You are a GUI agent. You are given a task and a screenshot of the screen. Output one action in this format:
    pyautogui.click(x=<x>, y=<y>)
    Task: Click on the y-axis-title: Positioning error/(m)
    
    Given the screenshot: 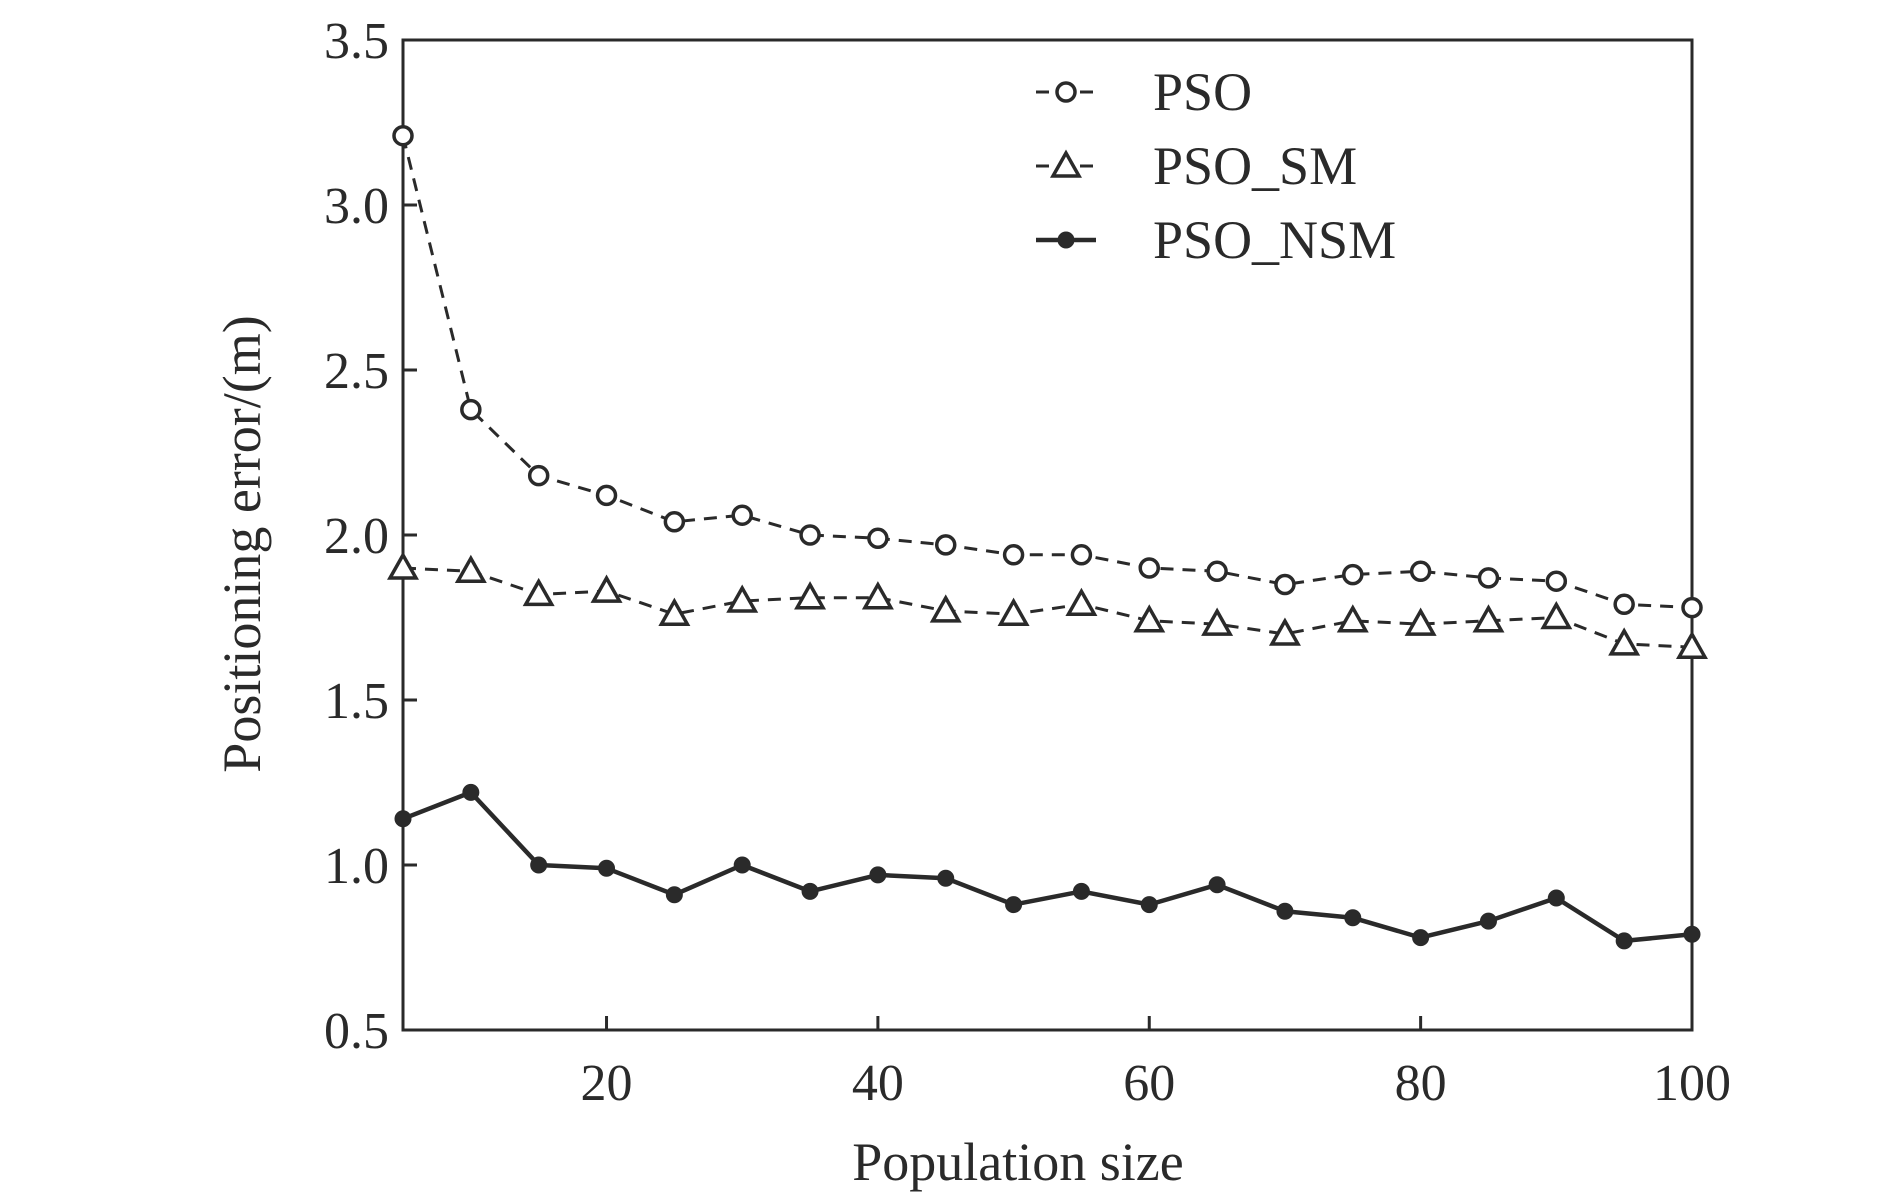 What is the action you would take?
    pyautogui.click(x=242, y=543)
    